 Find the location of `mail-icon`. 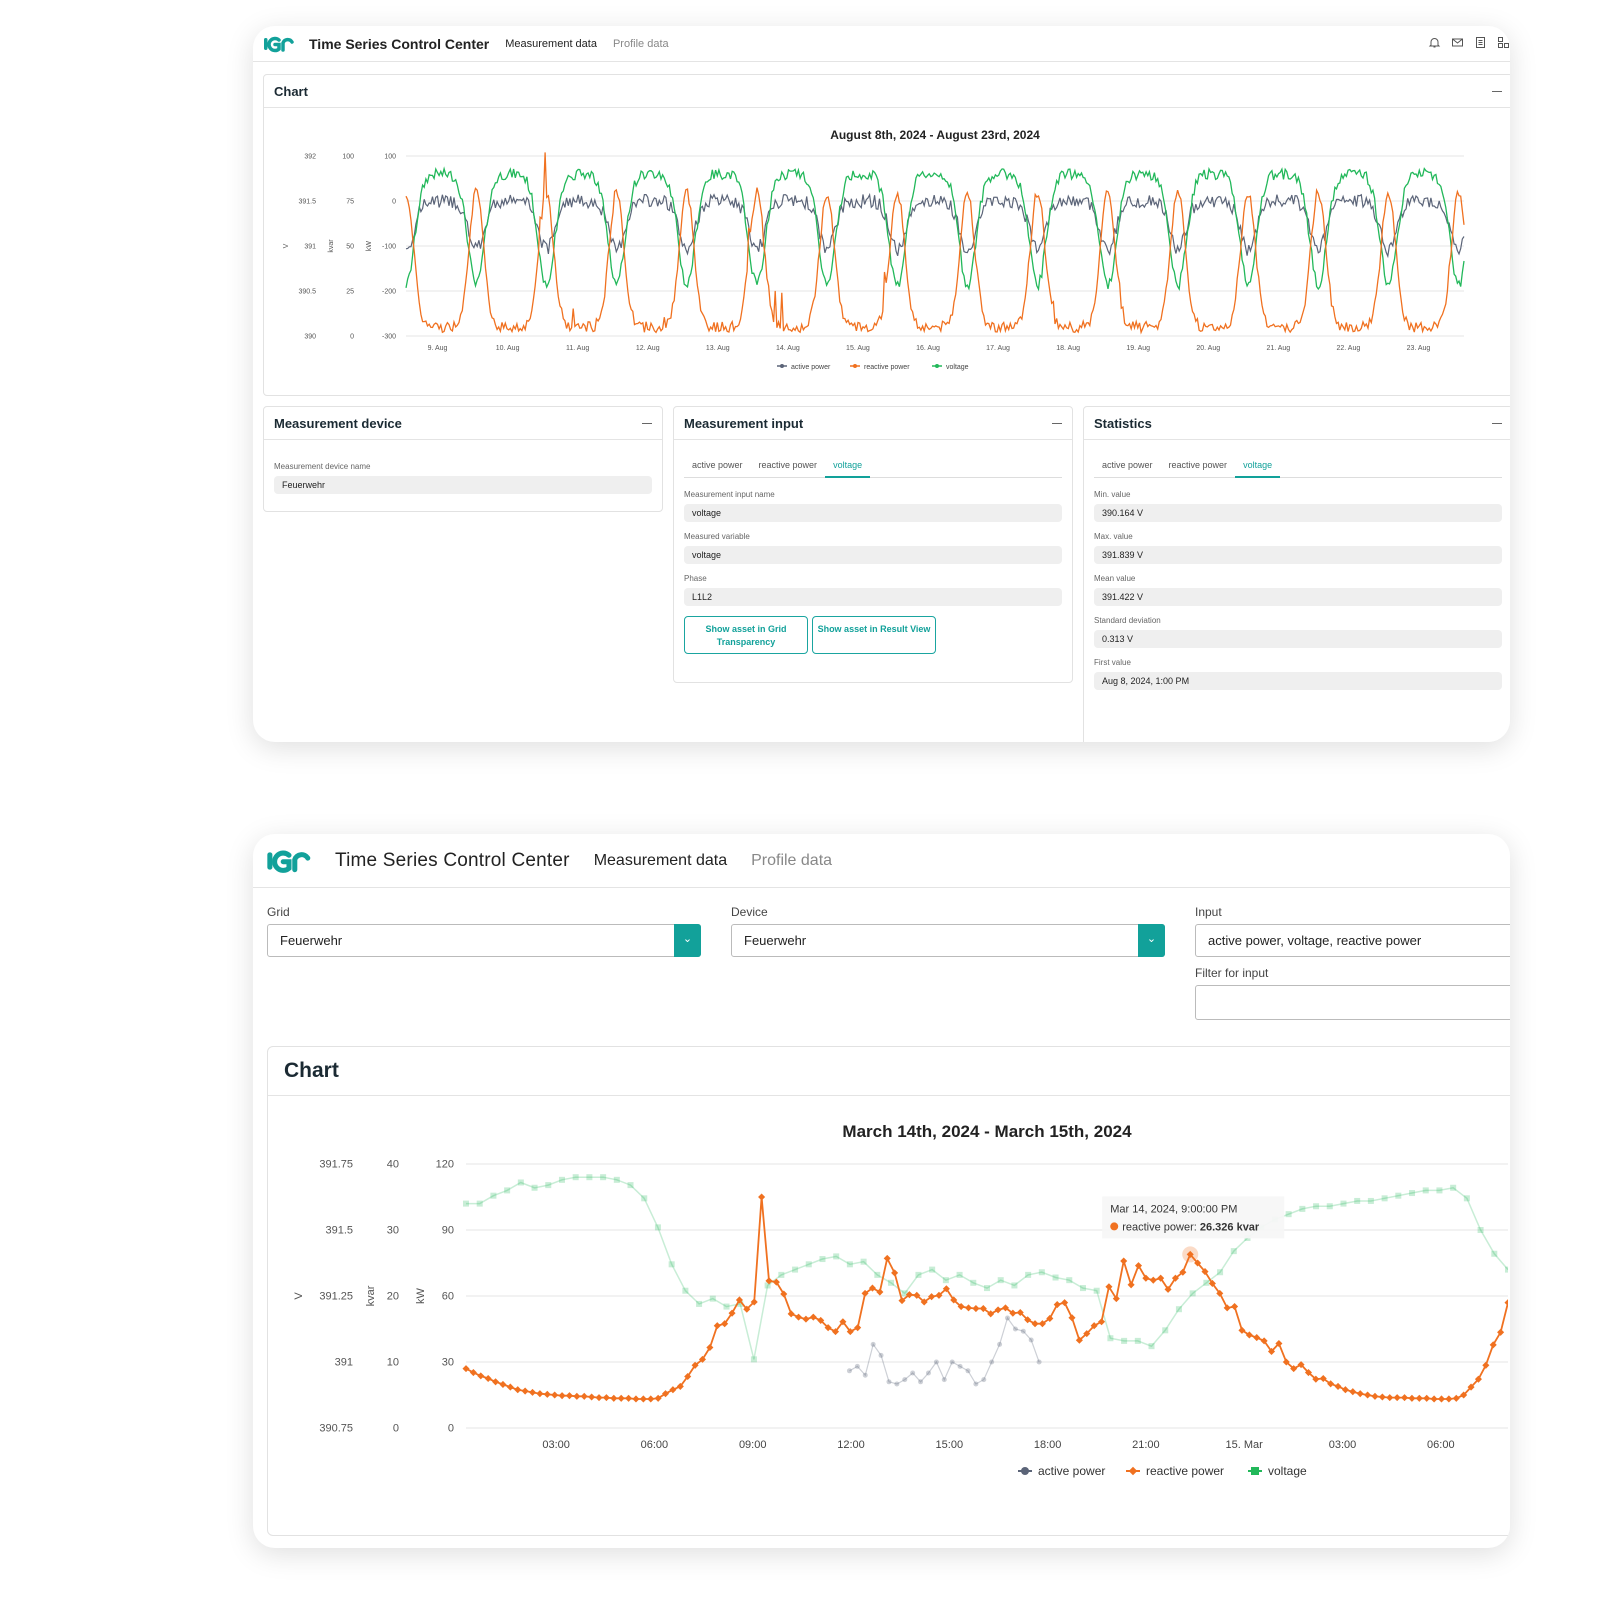

mail-icon is located at coordinates (1457, 42).